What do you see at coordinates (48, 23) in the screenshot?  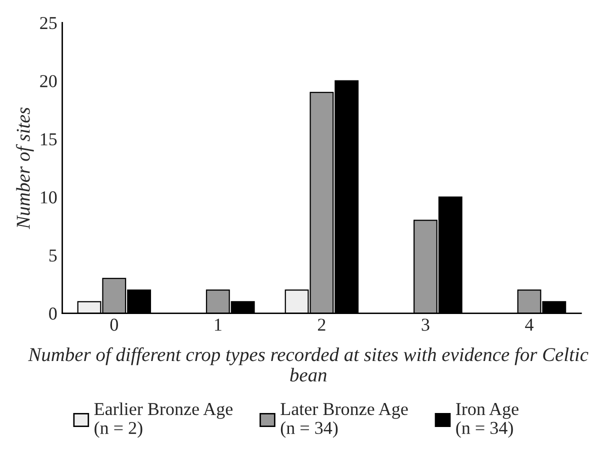 I see `y-tick-label: 25` at bounding box center [48, 23].